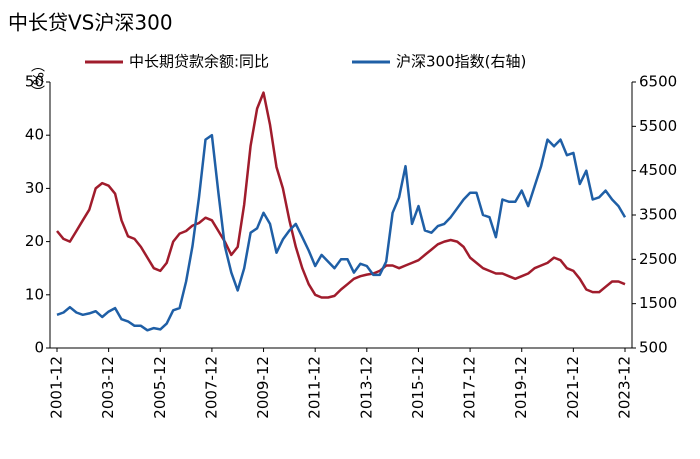 The height and width of the screenshot is (459, 700). Describe the element at coordinates (34, 82) in the screenshot. I see `y-tick-label: 50` at that location.